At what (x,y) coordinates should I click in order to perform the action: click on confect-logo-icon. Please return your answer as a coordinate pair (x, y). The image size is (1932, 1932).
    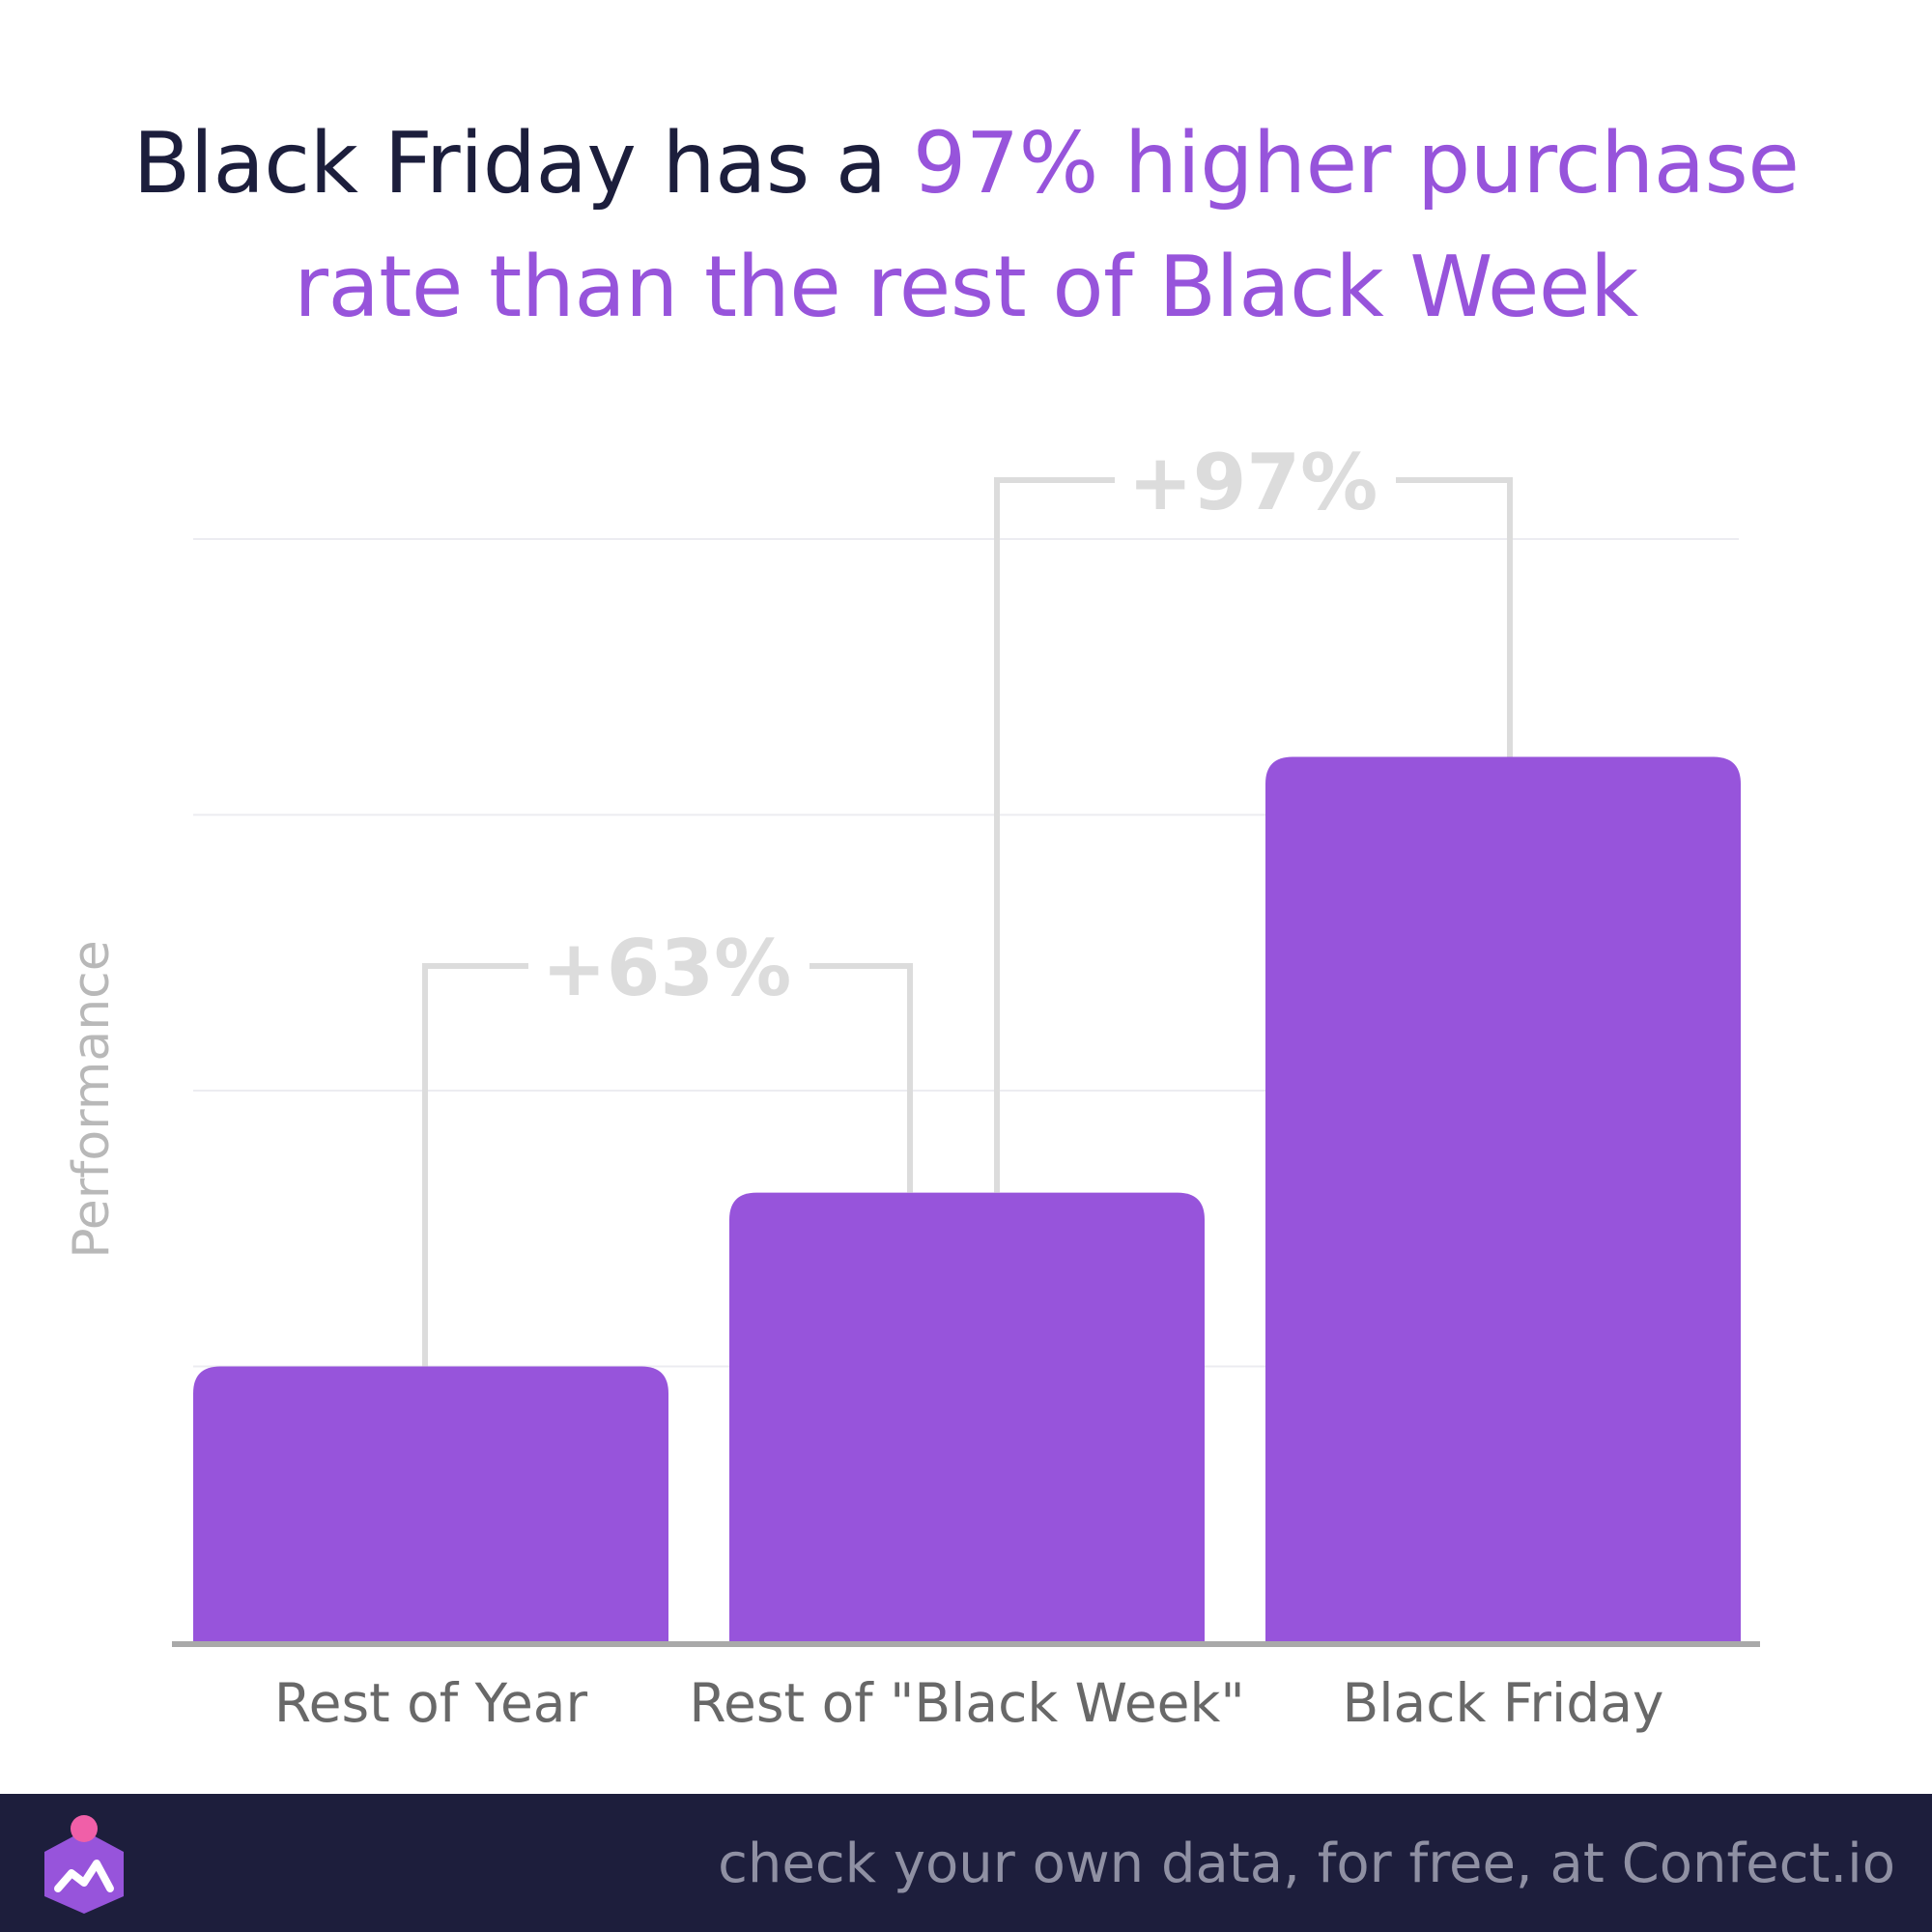
    Looking at the image, I should click on (84, 1864).